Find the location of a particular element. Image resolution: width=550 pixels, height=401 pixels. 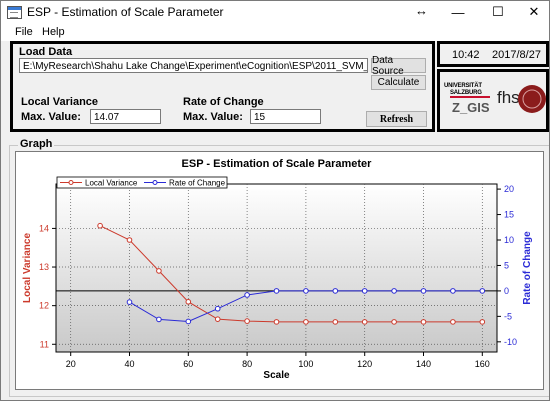

y-left-tick-label: 13 is located at coordinates (44, 267).